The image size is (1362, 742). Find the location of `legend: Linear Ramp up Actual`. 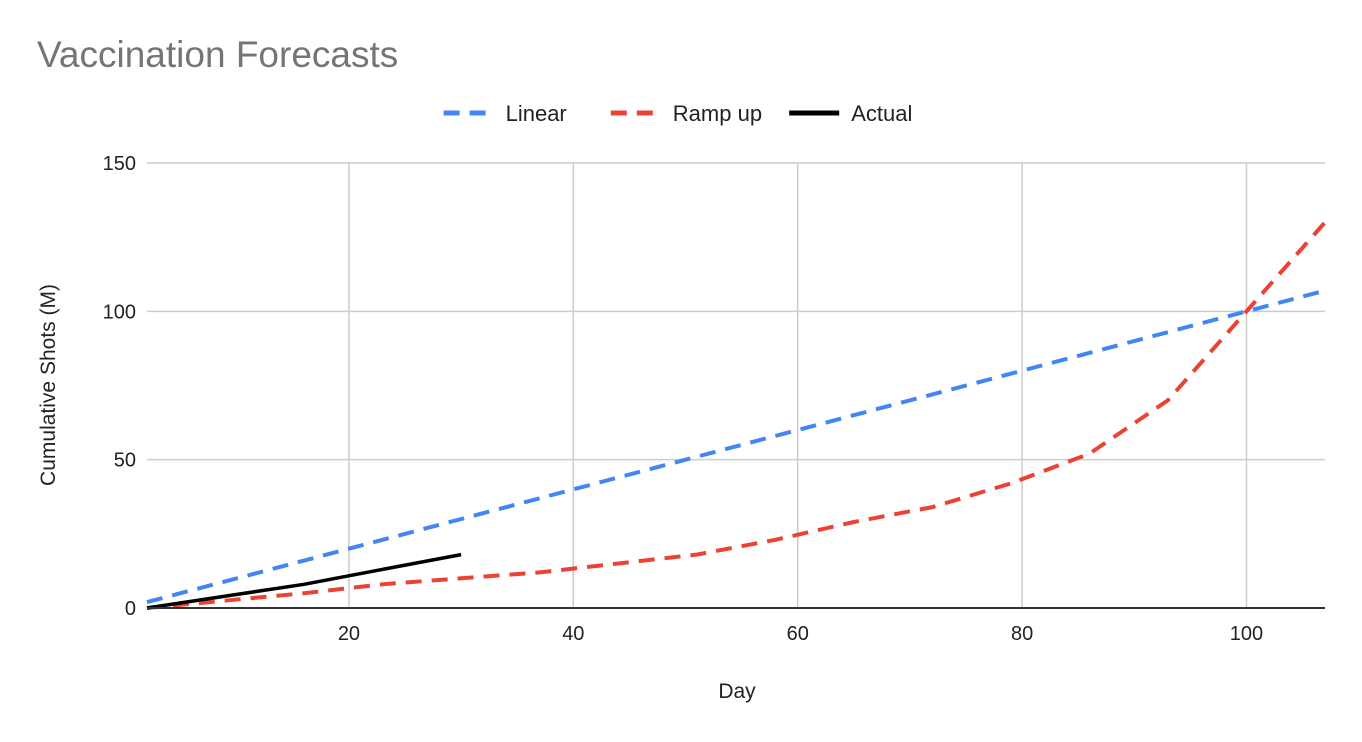

legend: Linear Ramp up Actual is located at coordinates (677, 113).